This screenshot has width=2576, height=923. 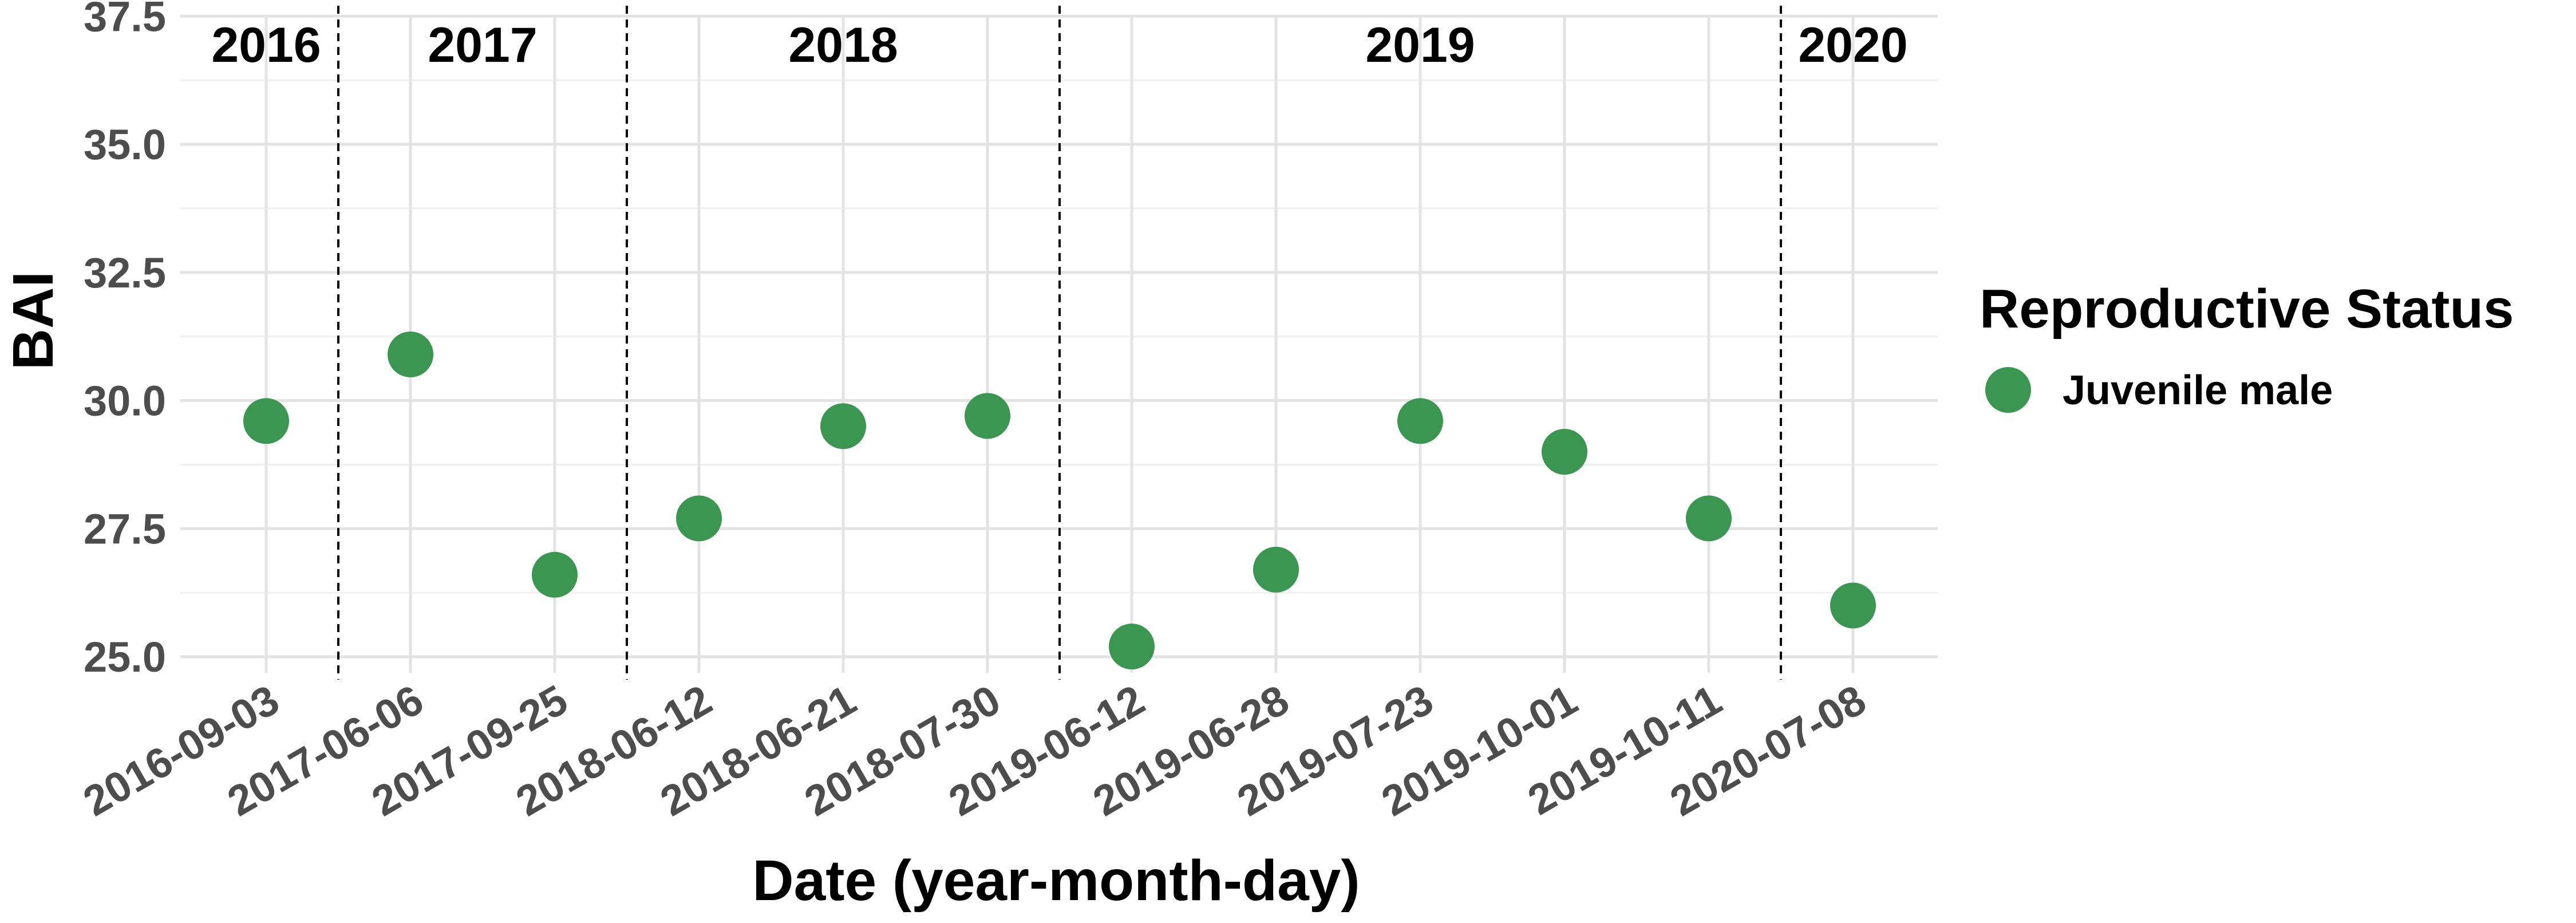 What do you see at coordinates (1852, 46) in the screenshot?
I see `year-label: 2020` at bounding box center [1852, 46].